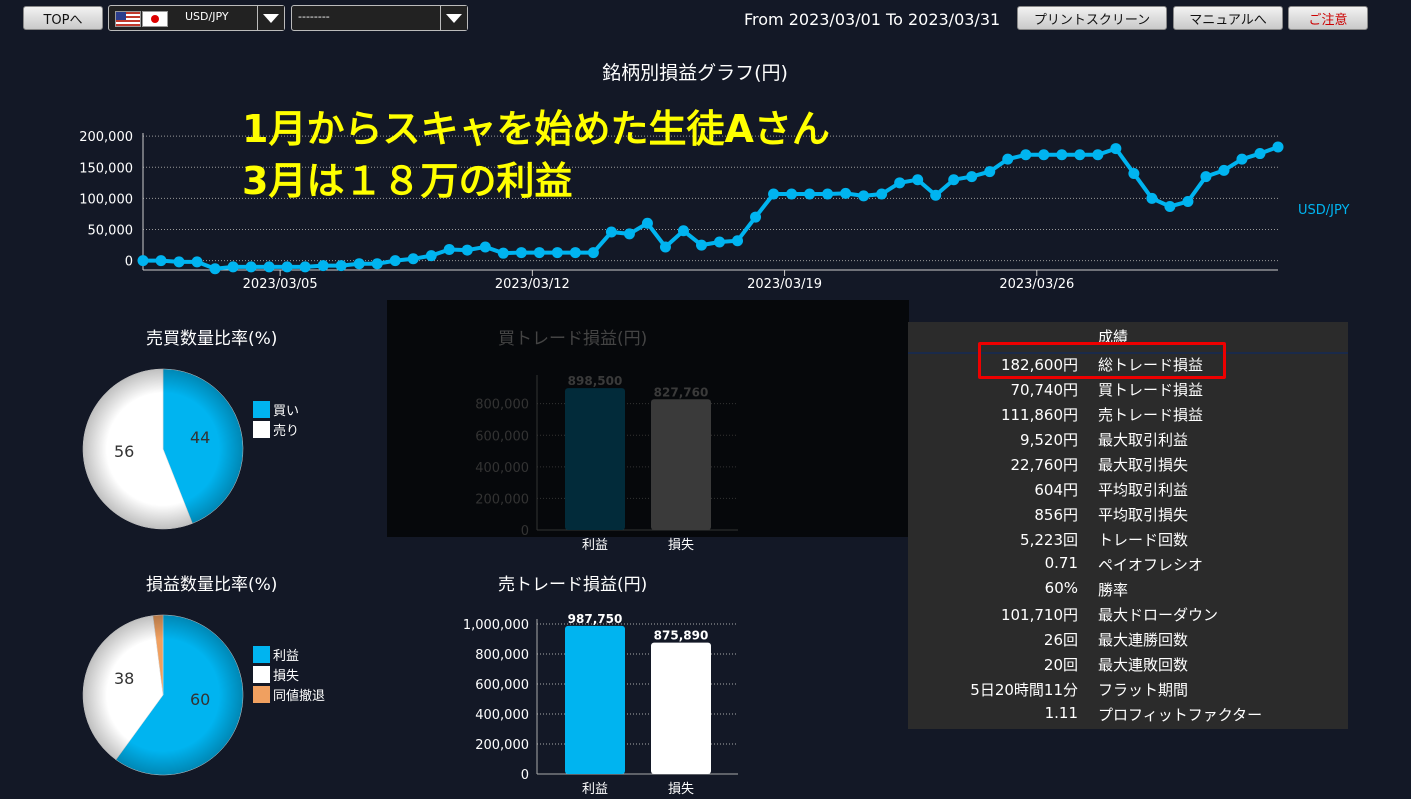 The image size is (1411, 799). What do you see at coordinates (573, 339) in the screenshot?
I see `buy-chart-title: 買トレード損益(円)` at bounding box center [573, 339].